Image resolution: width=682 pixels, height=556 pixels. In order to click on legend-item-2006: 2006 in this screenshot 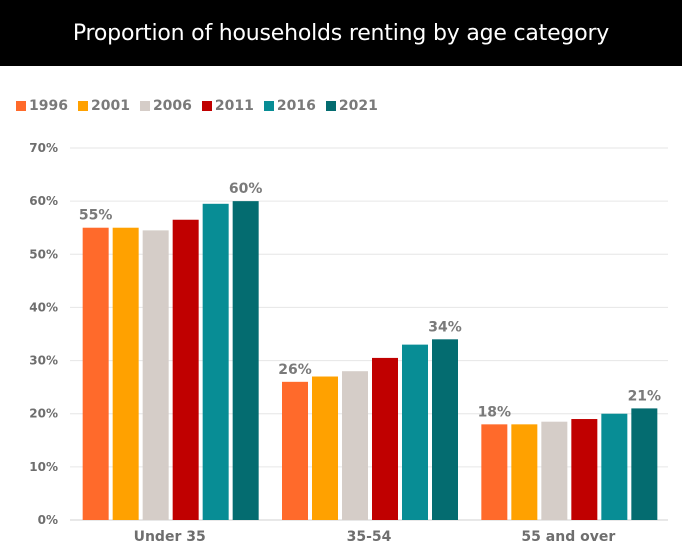, I will do `click(165, 106)`.